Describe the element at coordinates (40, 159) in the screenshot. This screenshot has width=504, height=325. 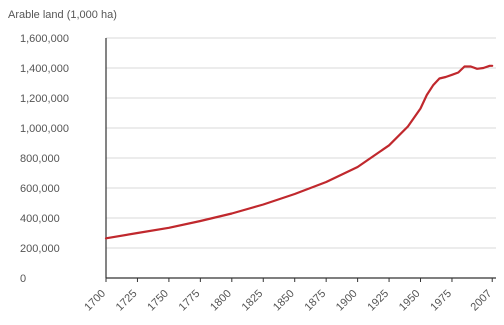
I see `y-tick-label: 800,000` at that location.